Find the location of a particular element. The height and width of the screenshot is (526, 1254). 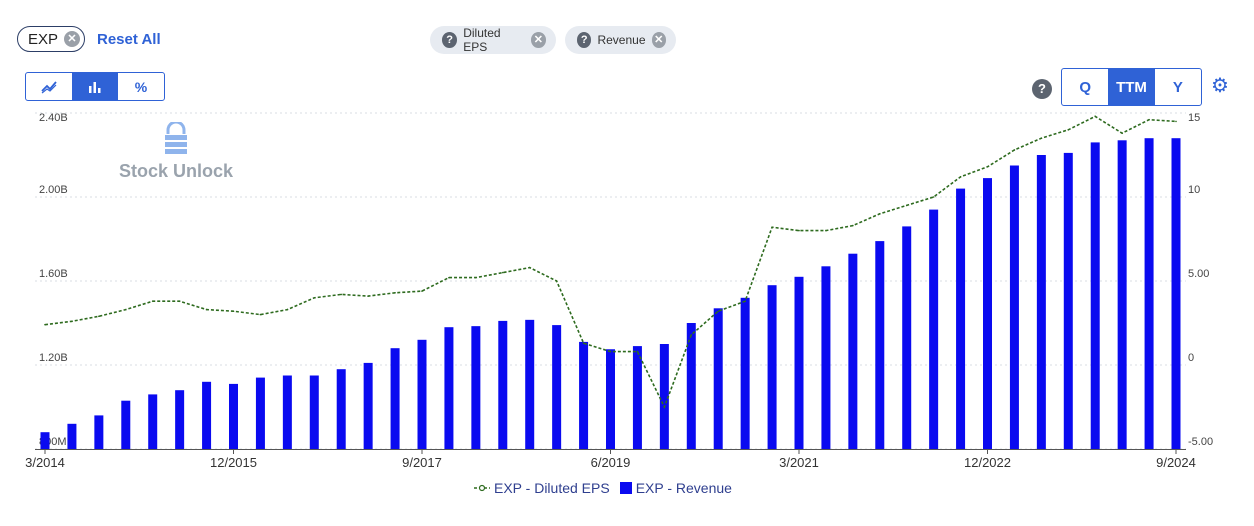

right-axis-tick-label: -5.00 is located at coordinates (1200, 442).